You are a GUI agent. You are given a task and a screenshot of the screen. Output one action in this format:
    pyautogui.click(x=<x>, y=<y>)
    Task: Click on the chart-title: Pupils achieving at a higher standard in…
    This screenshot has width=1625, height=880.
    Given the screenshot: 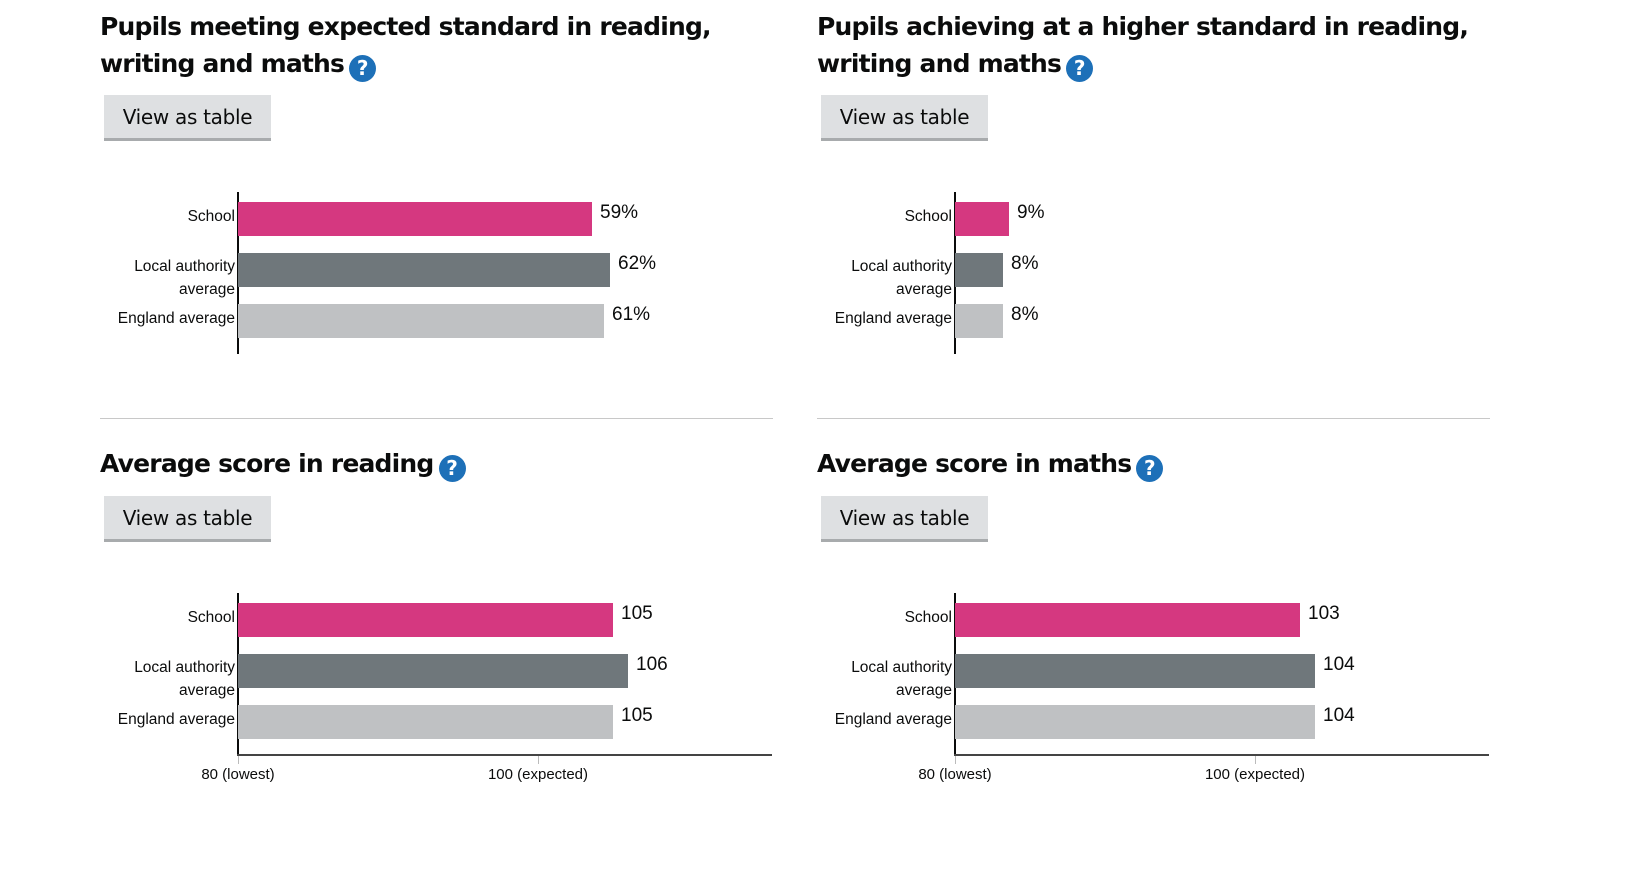 What is the action you would take?
    pyautogui.click(x=1143, y=47)
    